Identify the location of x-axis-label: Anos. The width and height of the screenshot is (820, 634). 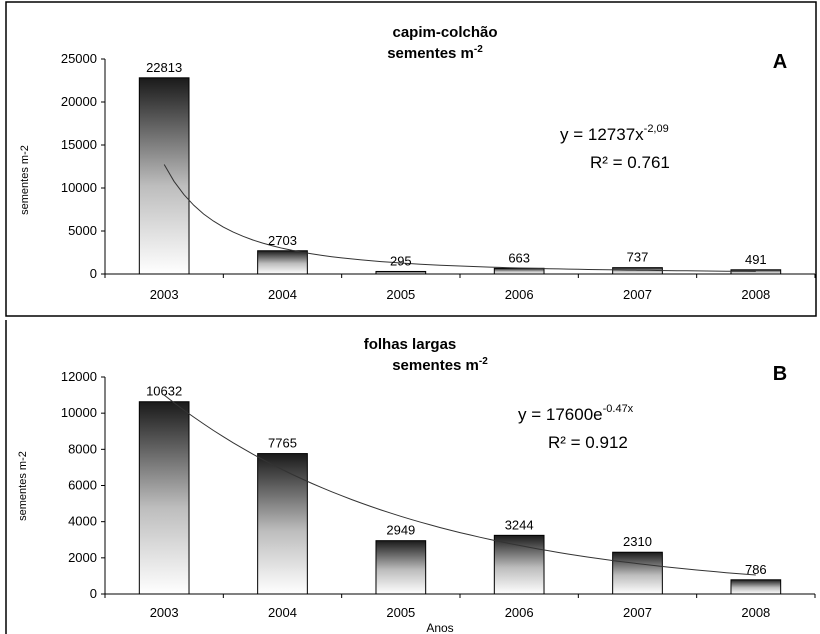
(439, 627).